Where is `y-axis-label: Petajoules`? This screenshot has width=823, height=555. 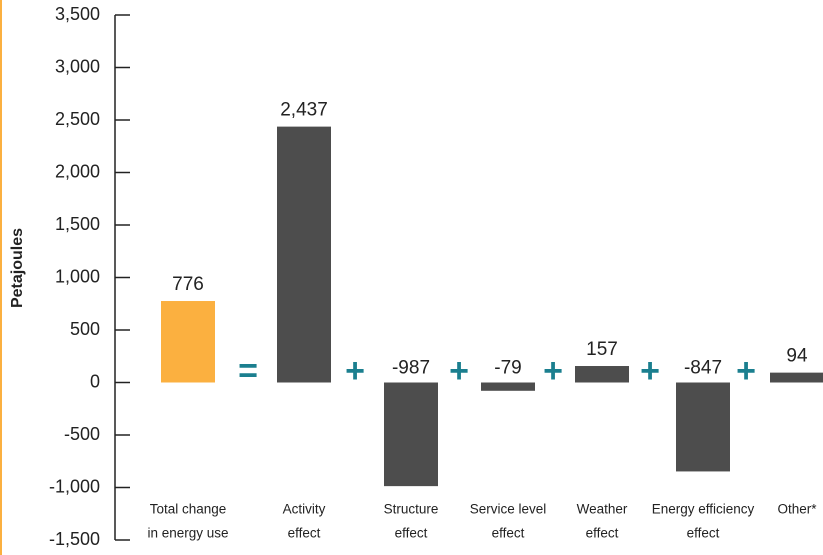
y-axis-label: Petajoules is located at coordinates (17, 268).